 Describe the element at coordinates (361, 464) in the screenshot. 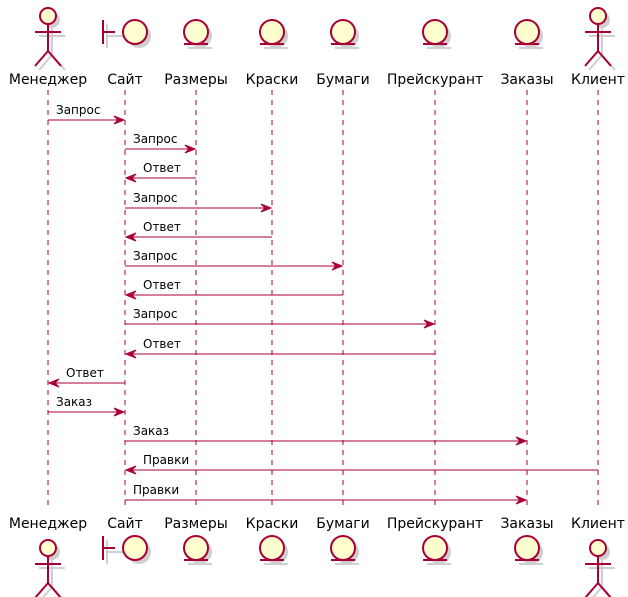

I see `message-13: Правки` at that location.